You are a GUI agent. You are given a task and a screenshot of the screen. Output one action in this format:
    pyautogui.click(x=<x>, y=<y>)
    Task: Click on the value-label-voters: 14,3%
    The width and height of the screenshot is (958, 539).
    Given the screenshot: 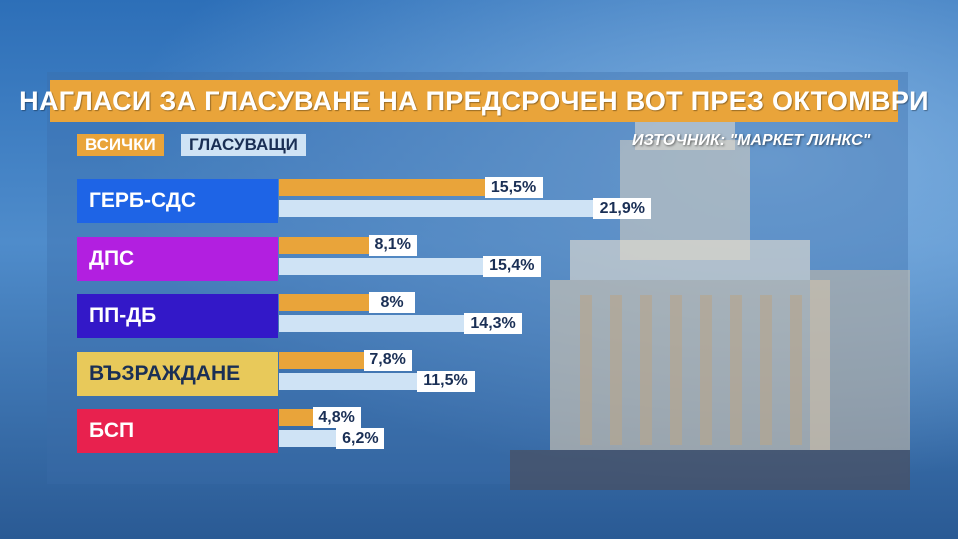 What is the action you would take?
    pyautogui.click(x=493, y=323)
    